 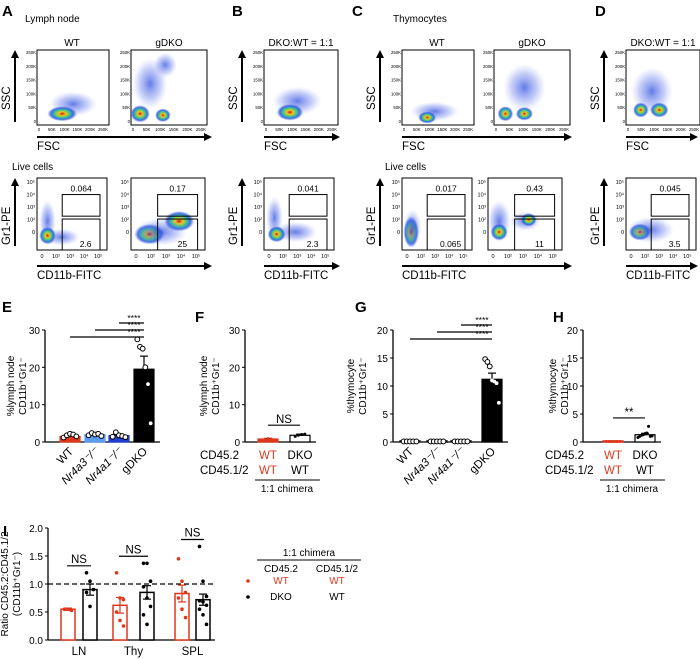 I want to click on row-label-cd45-1-2: CD45.1/2, so click(x=569, y=471).